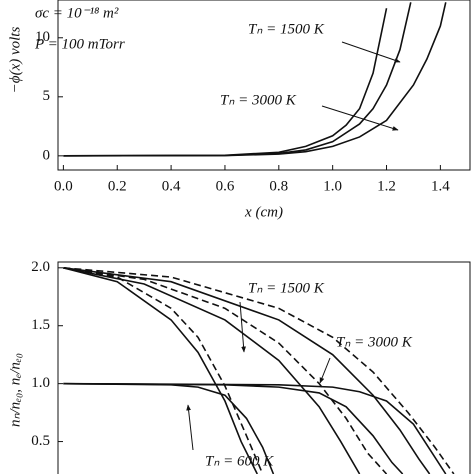 This screenshot has width=474, height=474. I want to click on y-axis-label: nₙ/nₑ₀, nₑ/nₑ₀, so click(15, 390).